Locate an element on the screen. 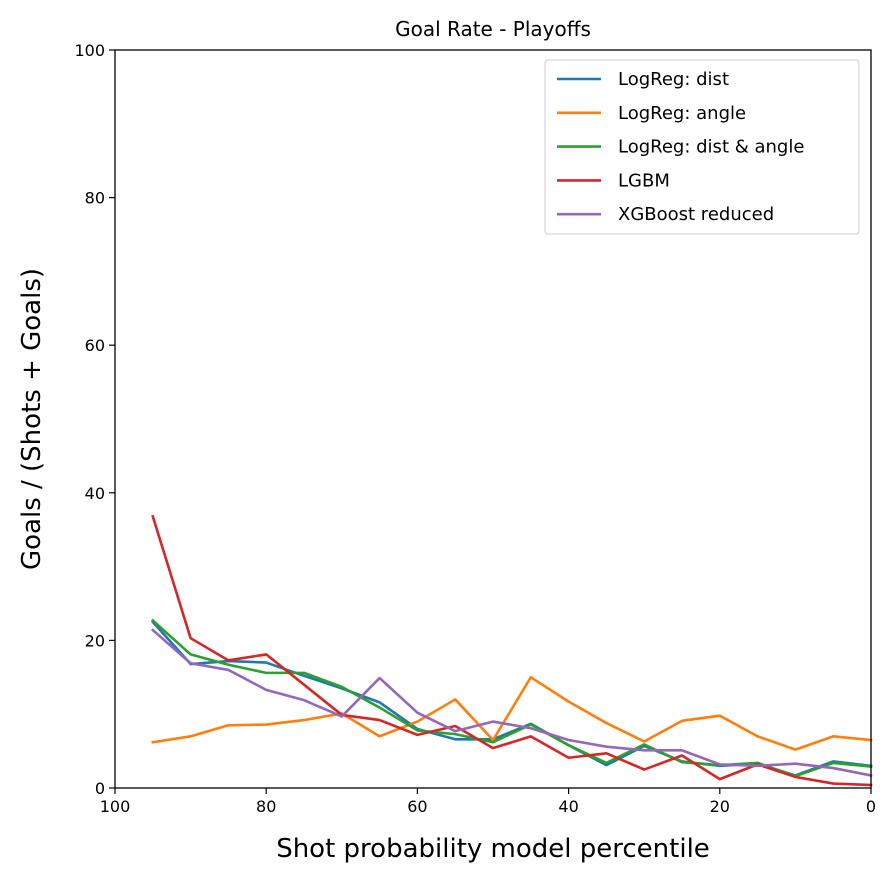 This screenshot has width=884, height=878. y-tick-label: 60 is located at coordinates (95, 345).